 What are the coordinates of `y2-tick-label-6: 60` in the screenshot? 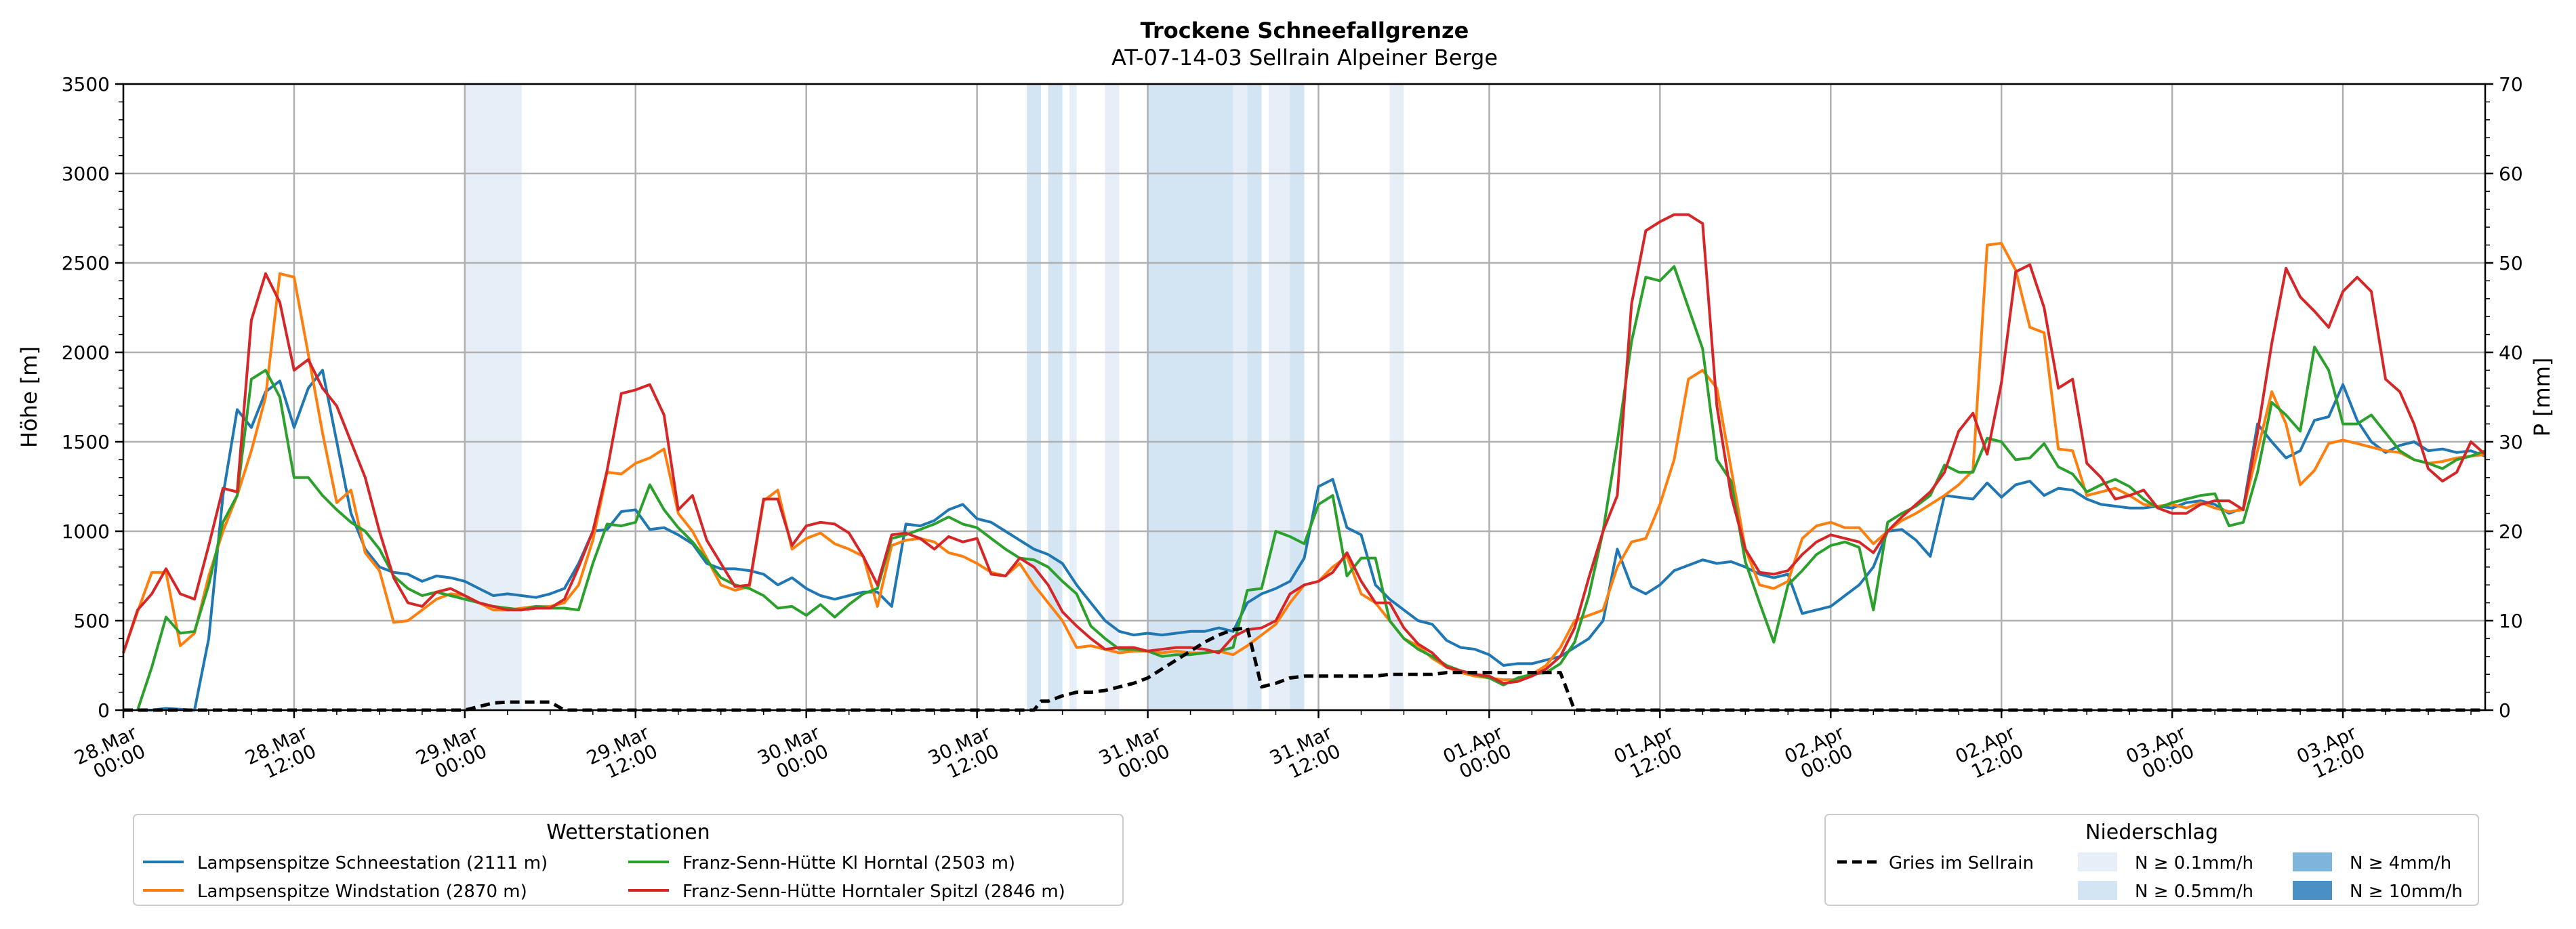 It's located at (2511, 174).